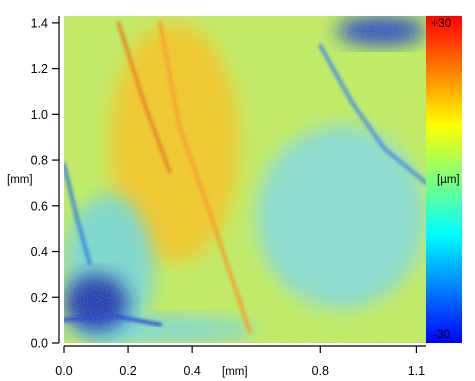 The height and width of the screenshot is (381, 475). What do you see at coordinates (63, 371) in the screenshot?
I see `x-tick-label-0: 0.0` at bounding box center [63, 371].